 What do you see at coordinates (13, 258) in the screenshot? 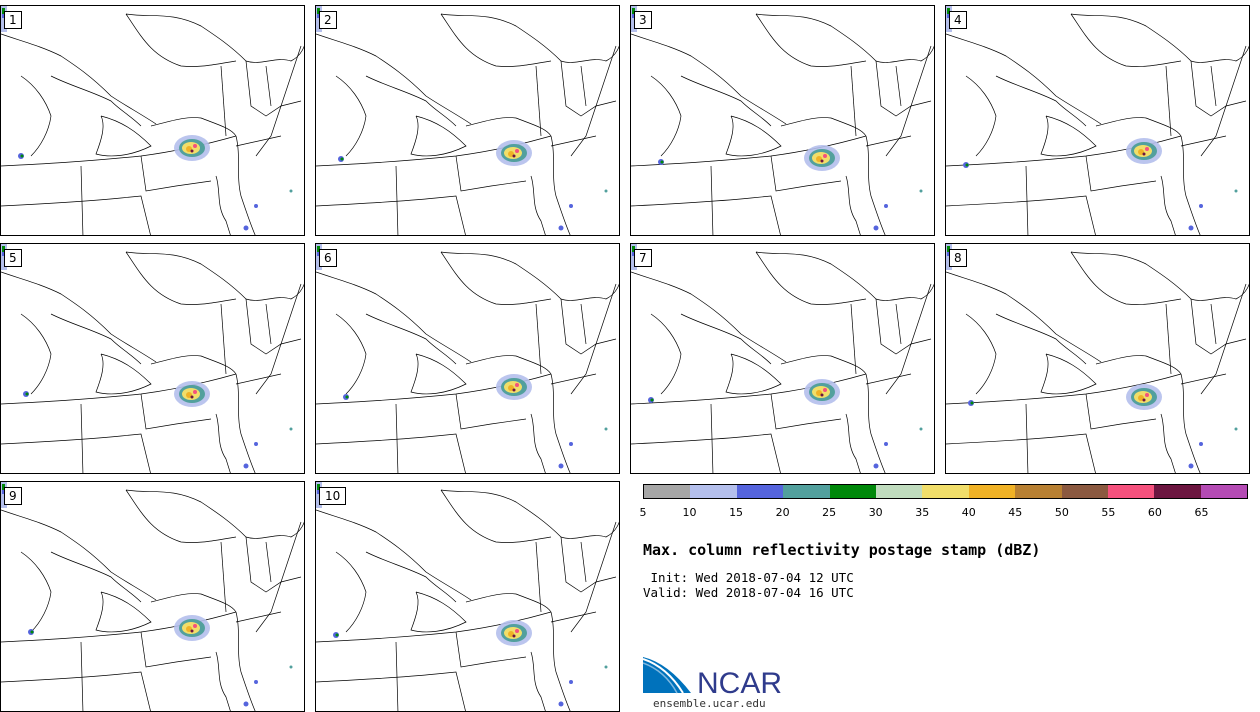
I see `member-number: 5` at bounding box center [13, 258].